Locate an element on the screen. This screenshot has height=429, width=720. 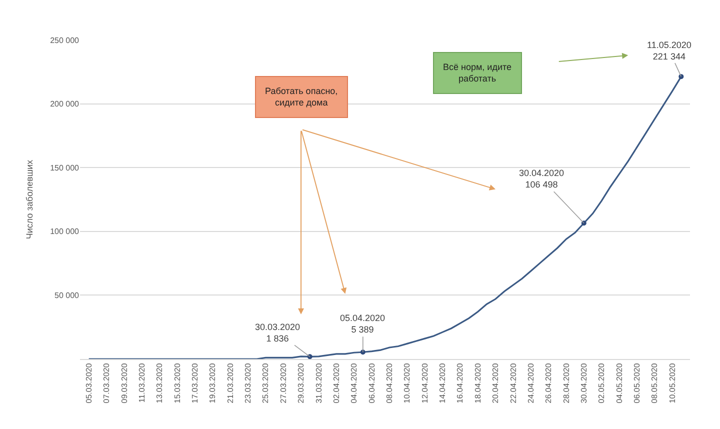
x-tick-label: 19.03.2020 is located at coordinates (213, 383).